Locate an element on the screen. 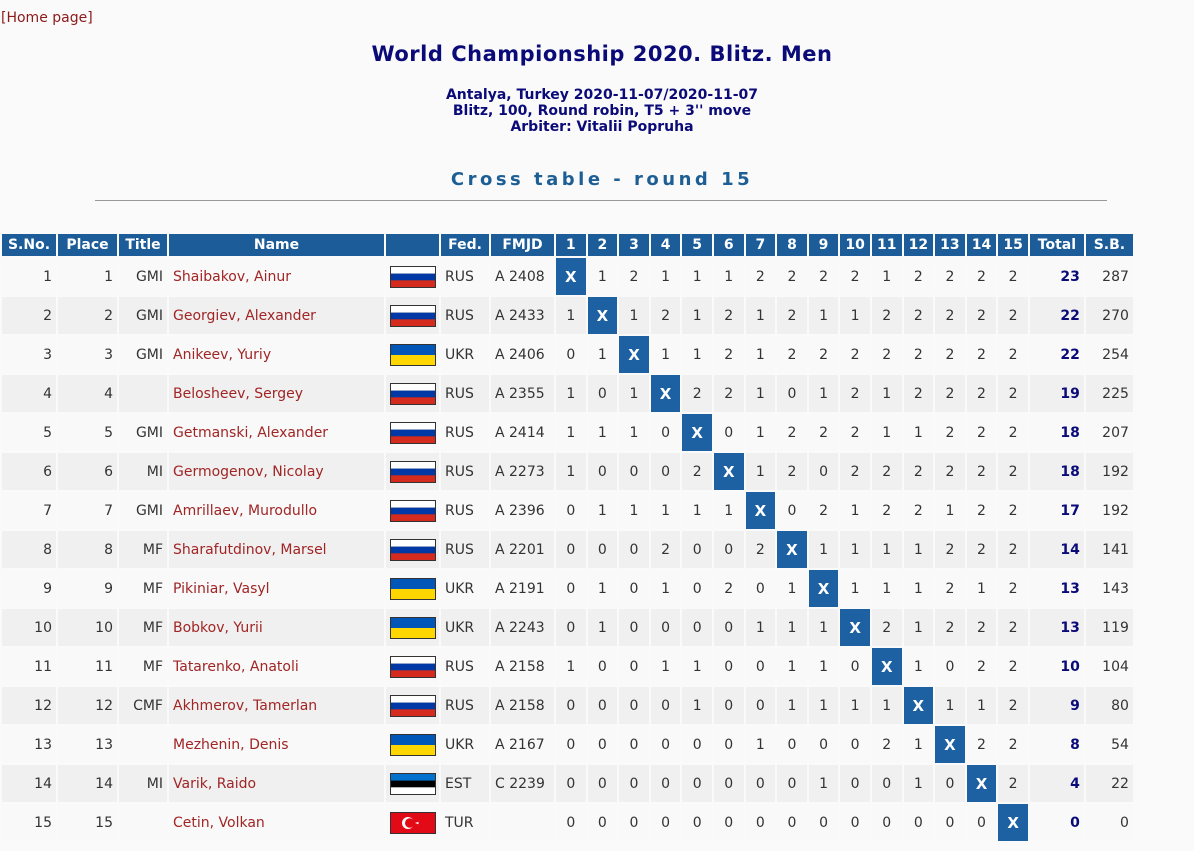 The image size is (1194, 851). fmjd: A 2243 is located at coordinates (522, 627).